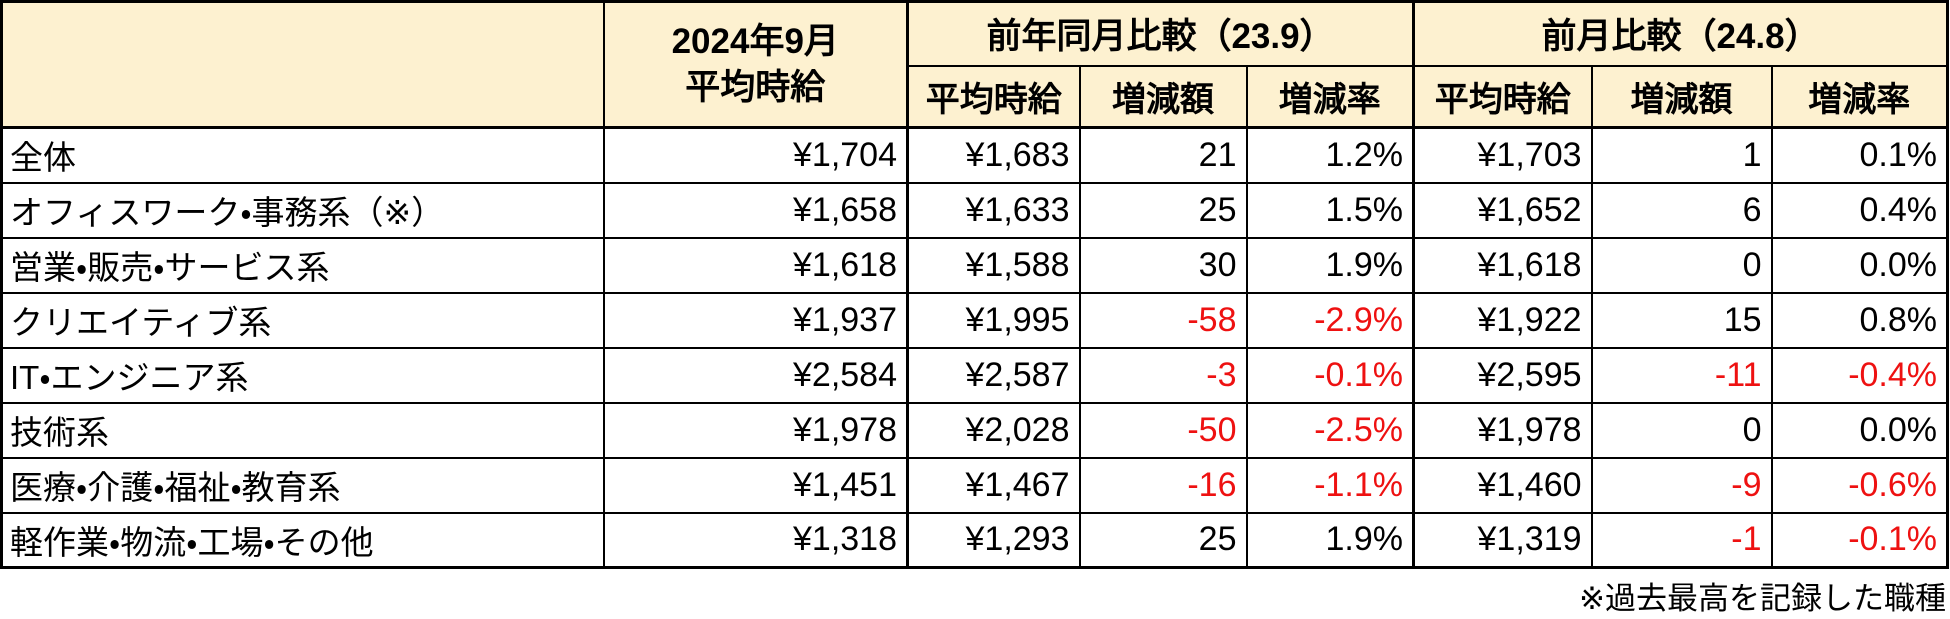  Describe the element at coordinates (1330, 155) in the screenshot. I see `yoy-rate-cell: 1.2%` at that location.